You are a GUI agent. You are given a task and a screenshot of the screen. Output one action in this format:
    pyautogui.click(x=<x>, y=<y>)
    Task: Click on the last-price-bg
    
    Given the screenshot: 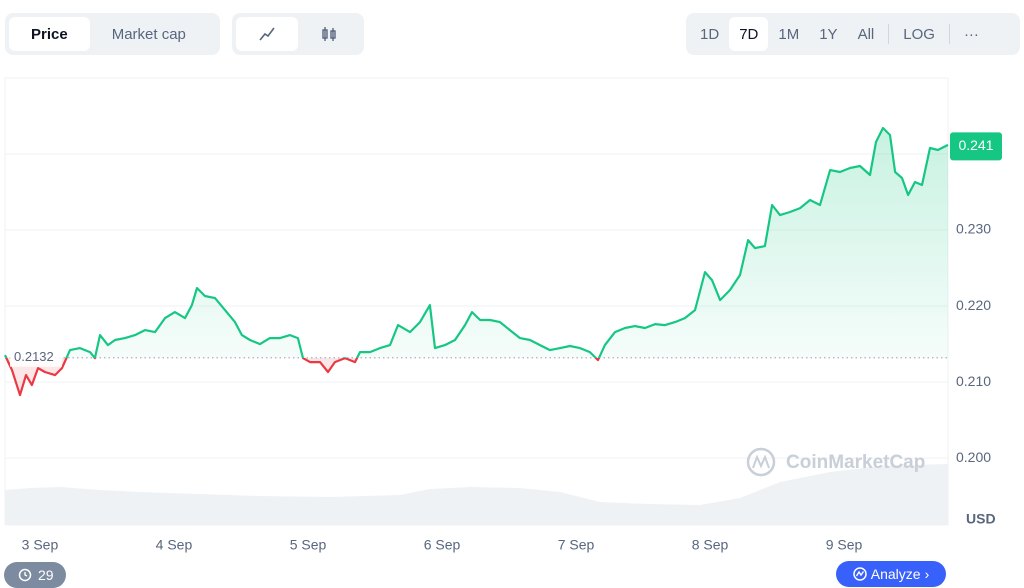 What is the action you would take?
    pyautogui.click(x=976, y=146)
    